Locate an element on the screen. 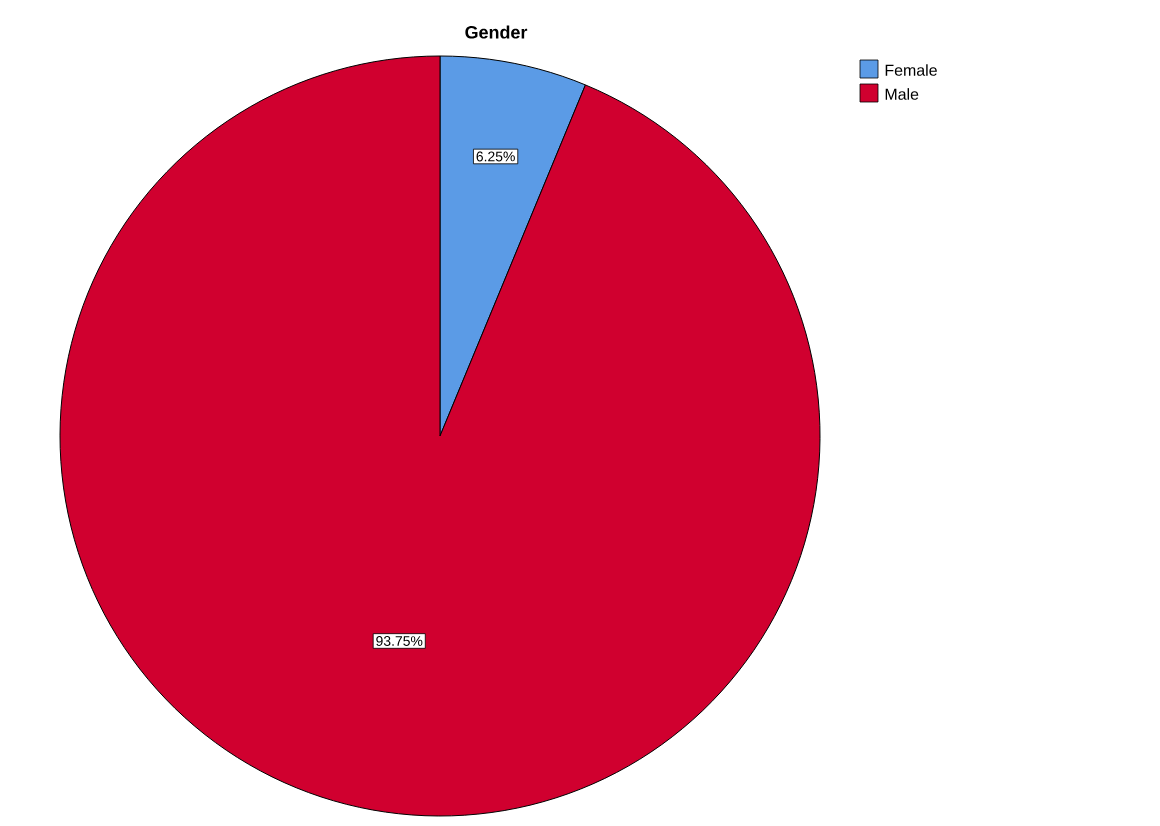 The width and height of the screenshot is (1160, 826). chart-title: Gender is located at coordinates (496, 32).